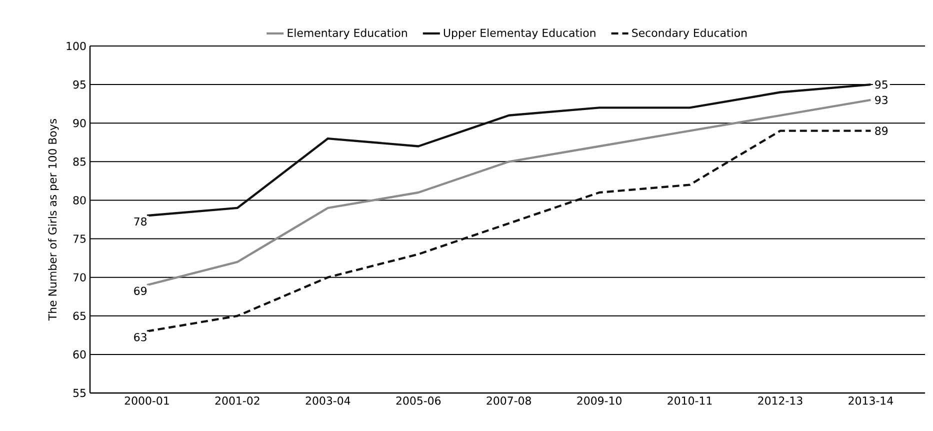 This screenshot has height=431, width=933. Describe the element at coordinates (328, 400) in the screenshot. I see `x-tick-label: 2003-04` at that location.